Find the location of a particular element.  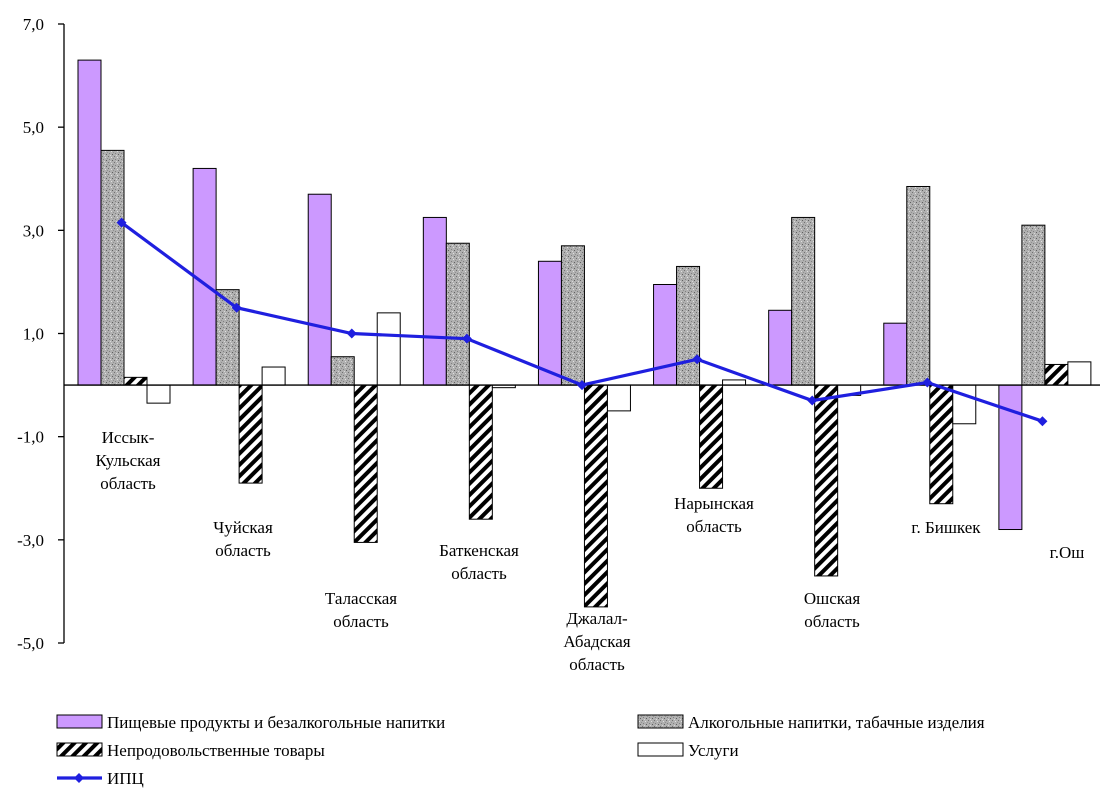

region-label-4: Баткенская is located at coordinates (479, 550).